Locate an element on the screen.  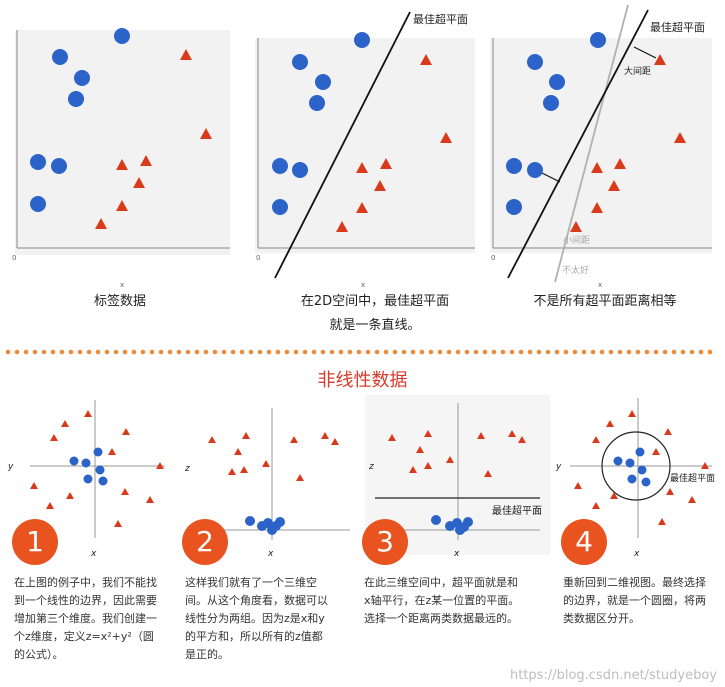
step-badges is located at coordinates (309, 542).